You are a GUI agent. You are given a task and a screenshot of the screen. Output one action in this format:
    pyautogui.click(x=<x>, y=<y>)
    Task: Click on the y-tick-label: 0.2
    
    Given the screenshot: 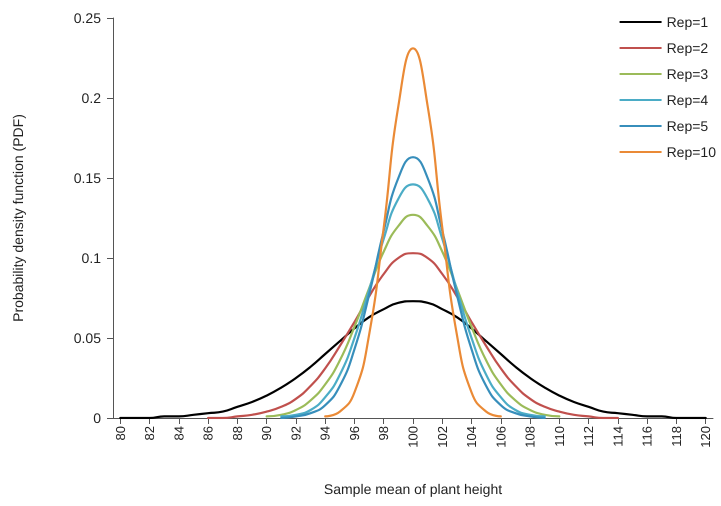 What is the action you would take?
    pyautogui.click(x=92, y=98)
    